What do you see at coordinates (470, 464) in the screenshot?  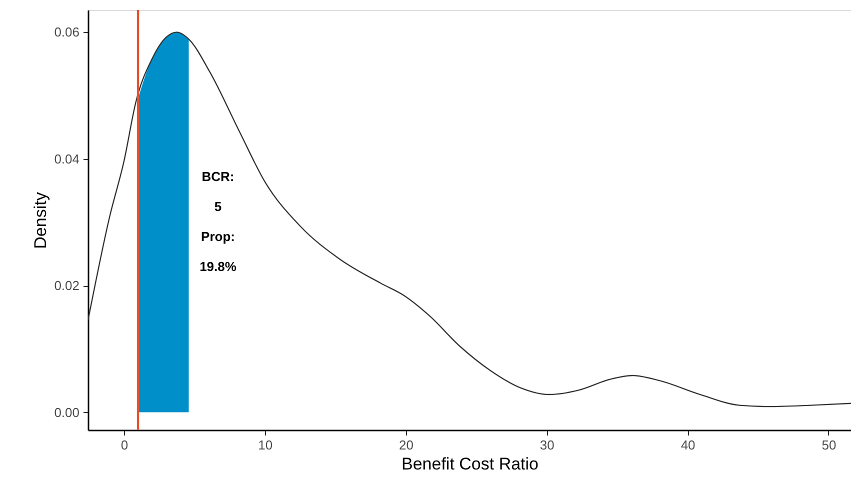 I see `x-axis-title: Benefit Cost Ratio` at bounding box center [470, 464].